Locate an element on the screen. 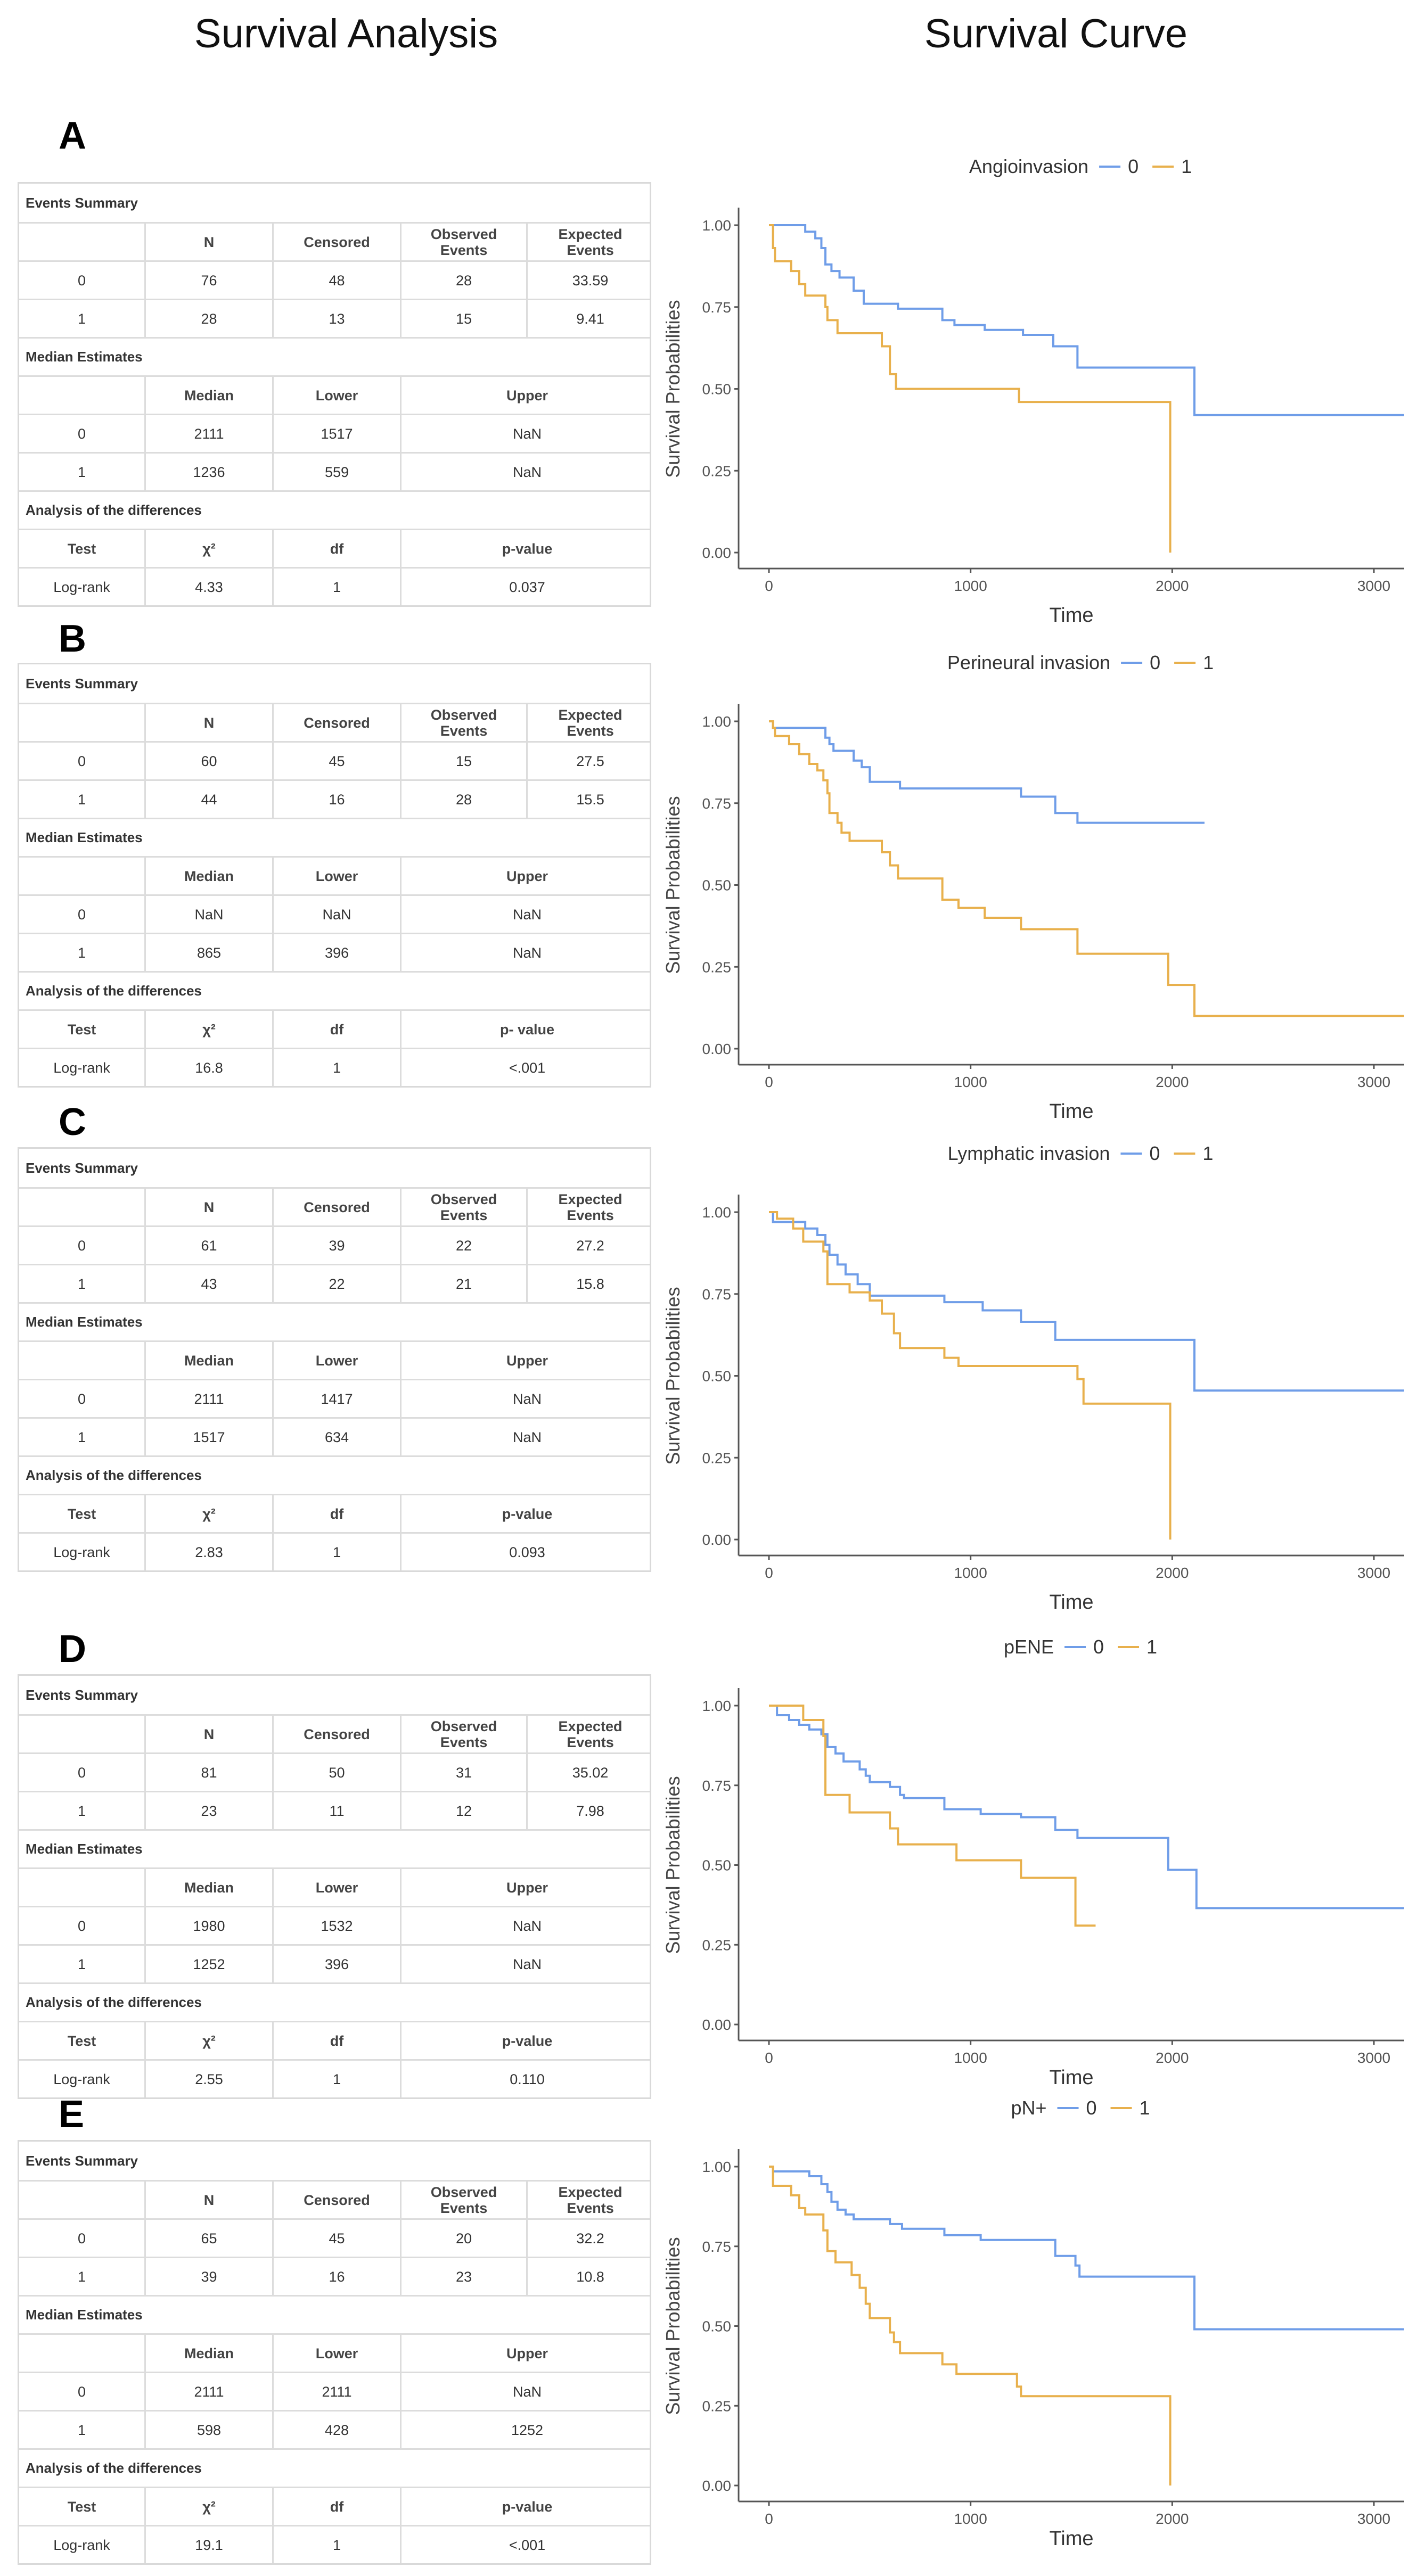 The image size is (1425, 2576). column-header: df is located at coordinates (336, 1513).